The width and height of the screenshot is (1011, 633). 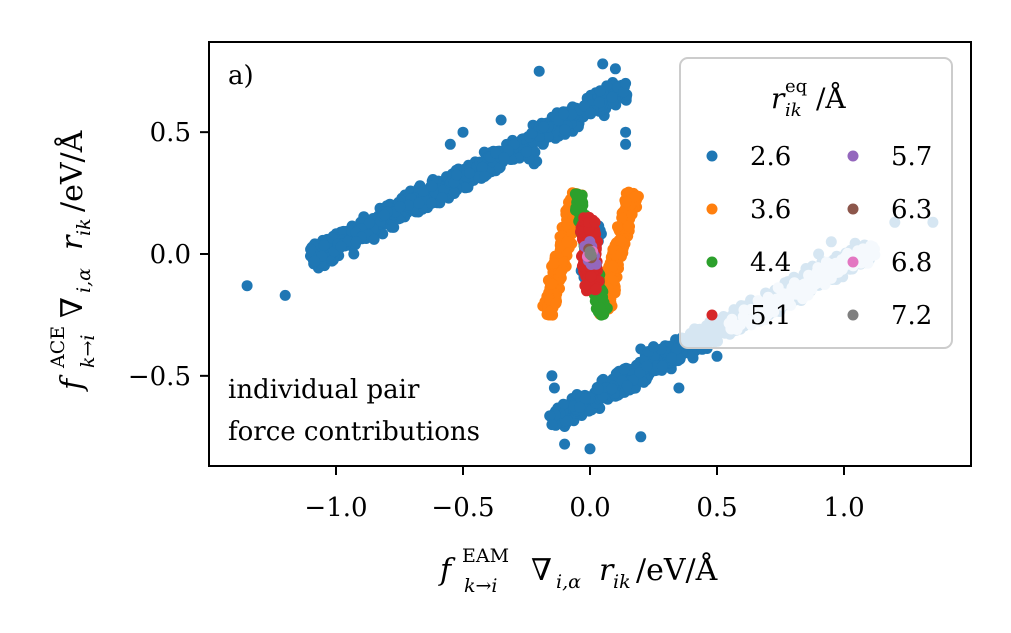 What do you see at coordinates (607, 570) in the screenshot?
I see `x-label-r: r` at bounding box center [607, 570].